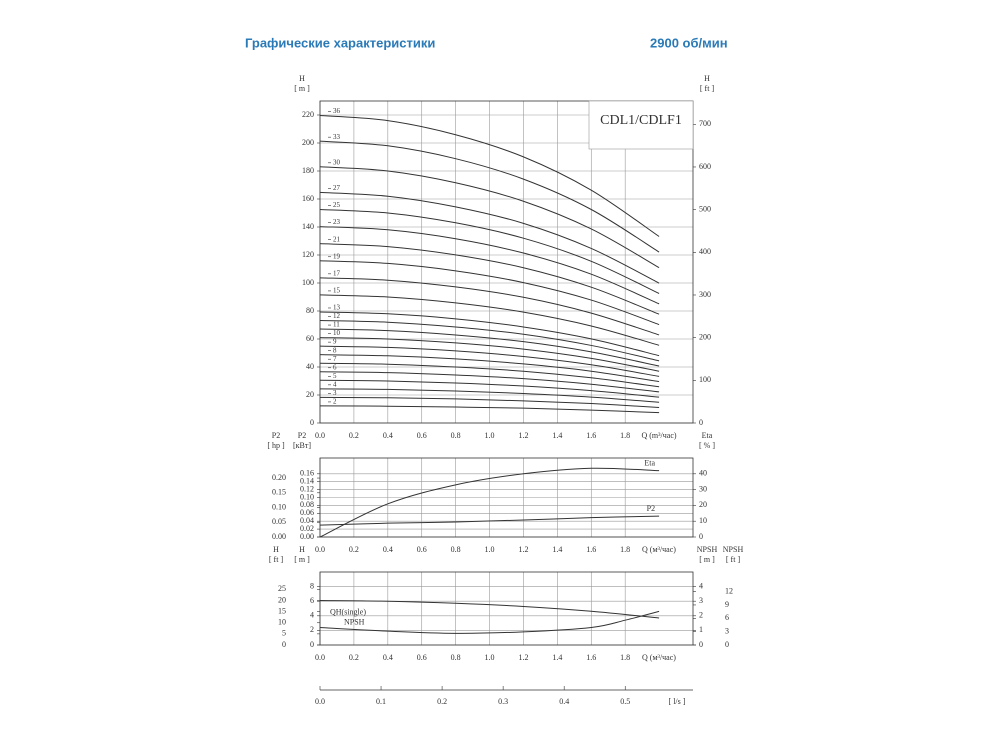  I want to click on y-tick-label: 12, so click(729, 590).